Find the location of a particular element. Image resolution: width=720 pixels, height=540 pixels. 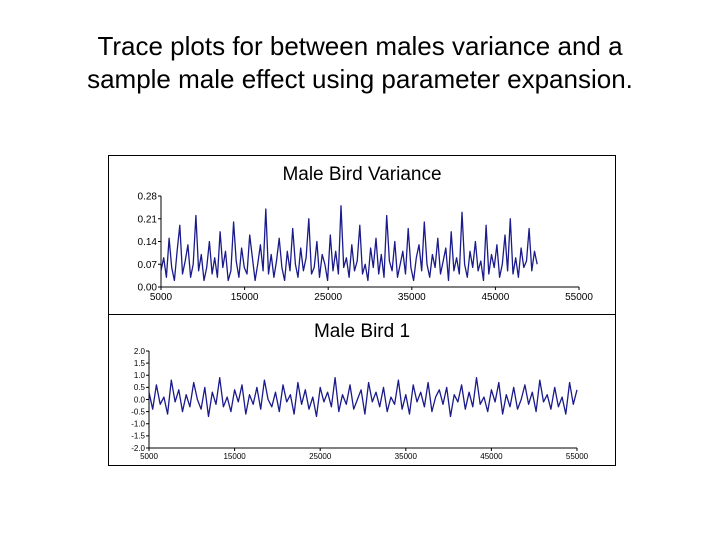

y-tick-label: 2.0 is located at coordinates (140, 351).